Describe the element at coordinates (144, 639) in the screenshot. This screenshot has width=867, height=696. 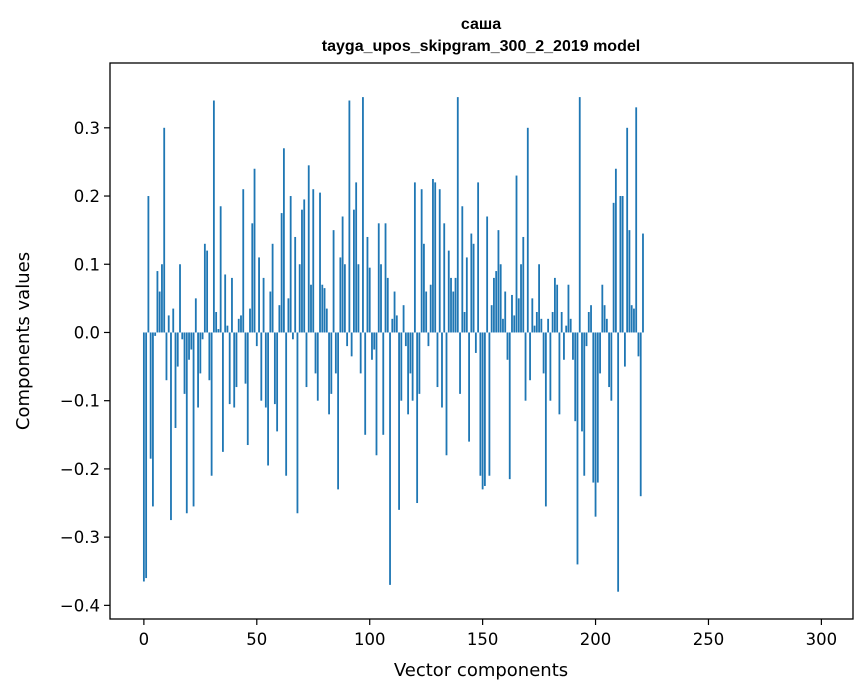
I see `x-tick-label: 0` at that location.